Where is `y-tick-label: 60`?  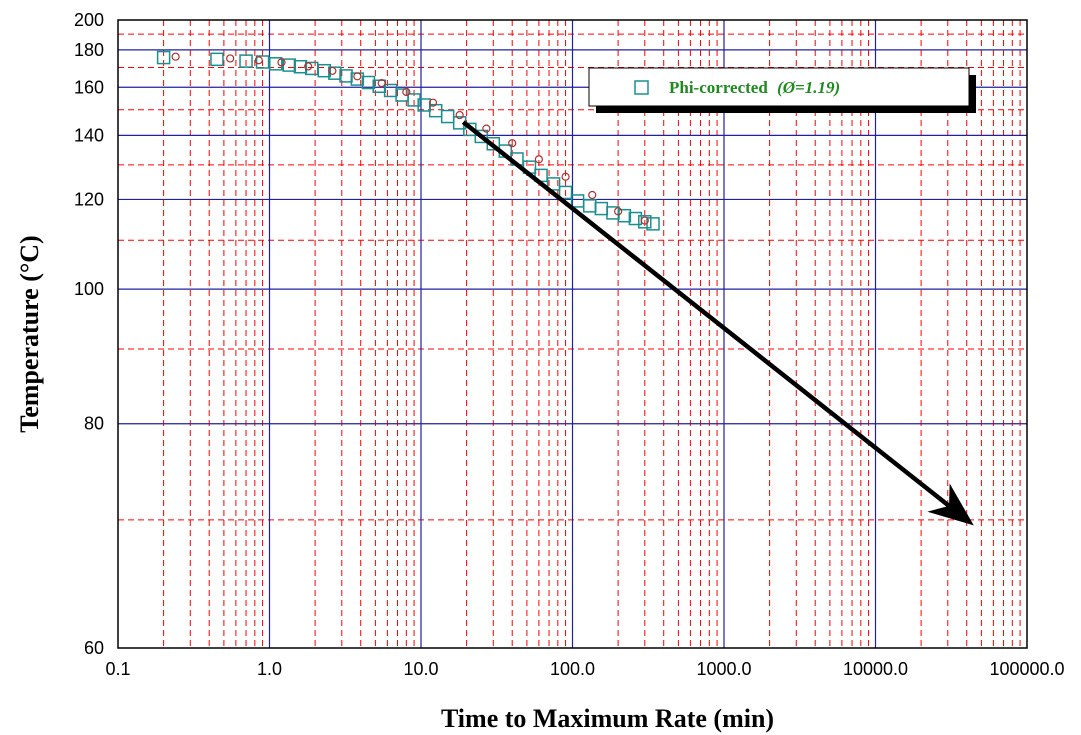 y-tick-label: 60 is located at coordinates (94, 648).